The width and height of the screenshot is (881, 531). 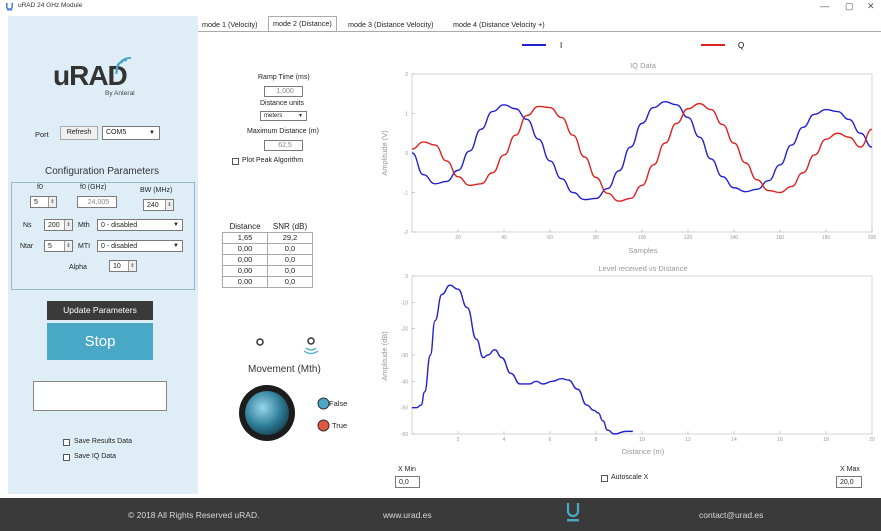 What do you see at coordinates (826, 238) in the screenshot?
I see `iq-x-tick-label: 180` at bounding box center [826, 238].